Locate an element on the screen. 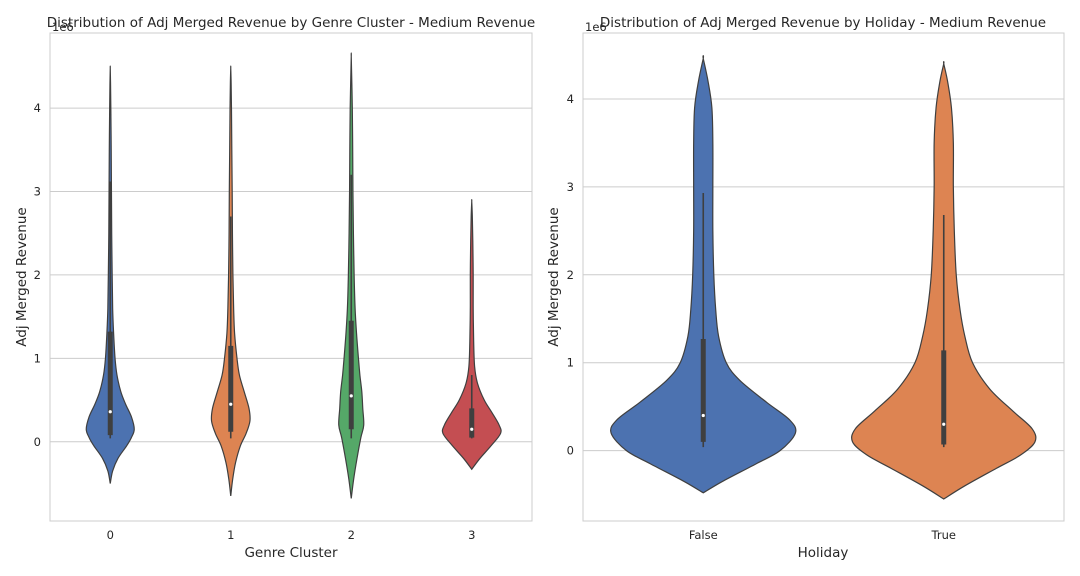  x-tick-label: 1 is located at coordinates (230, 535).